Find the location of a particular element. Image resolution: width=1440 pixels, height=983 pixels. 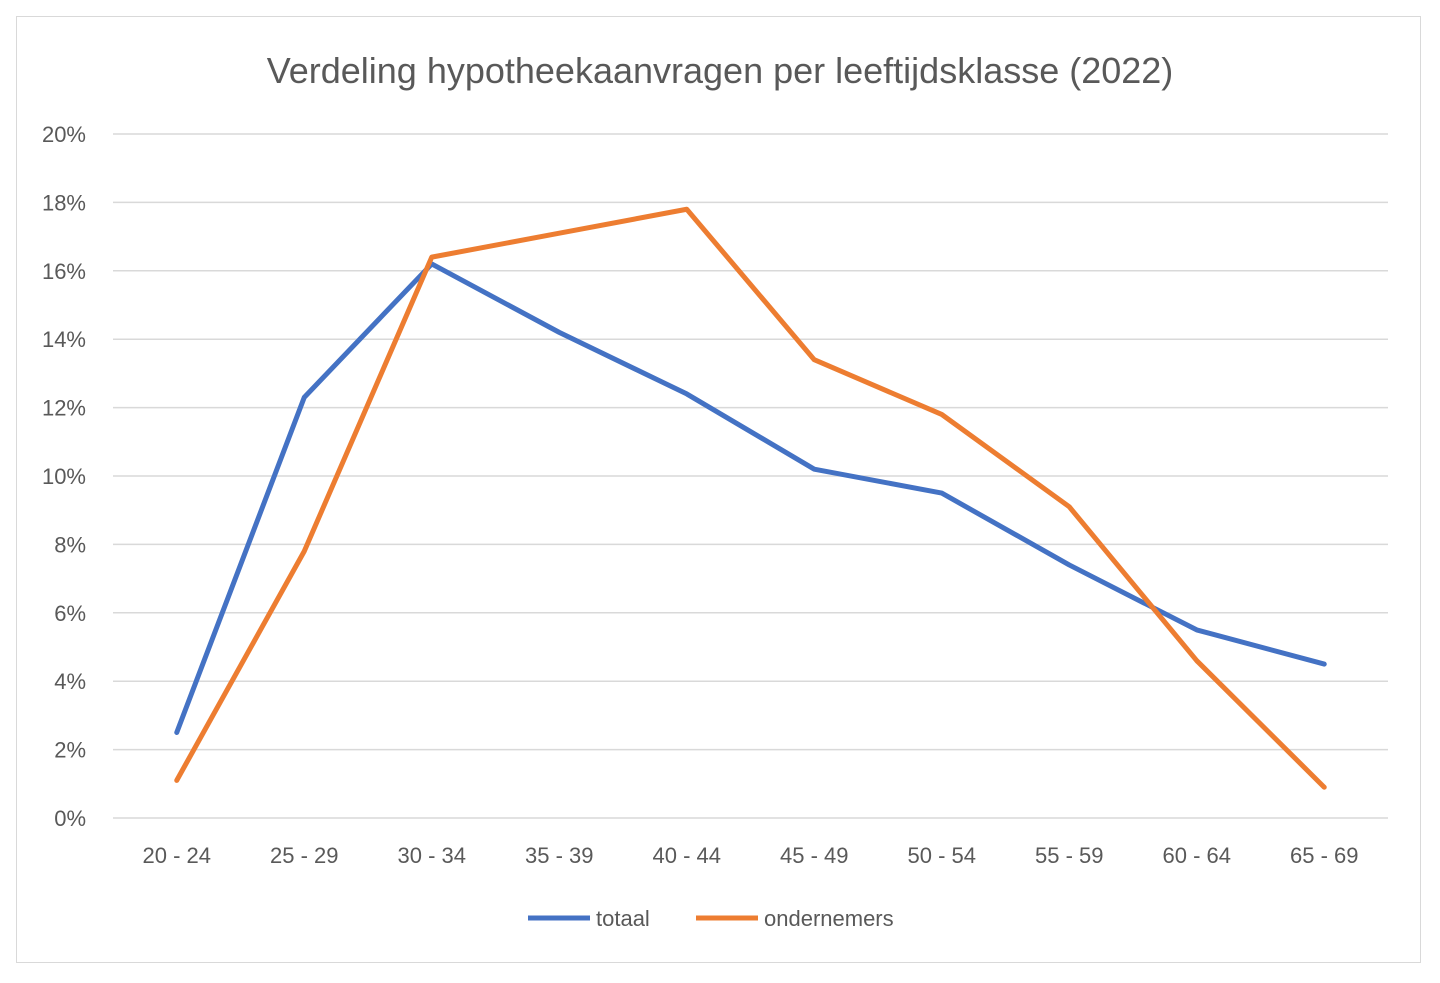

y-tick-label: 8% is located at coordinates (70, 544).